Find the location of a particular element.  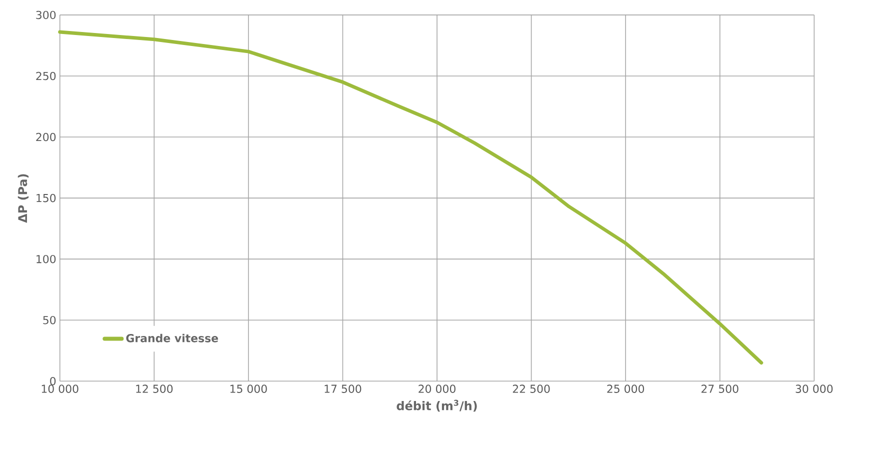

y-tick-label: 100 is located at coordinates (46, 259).